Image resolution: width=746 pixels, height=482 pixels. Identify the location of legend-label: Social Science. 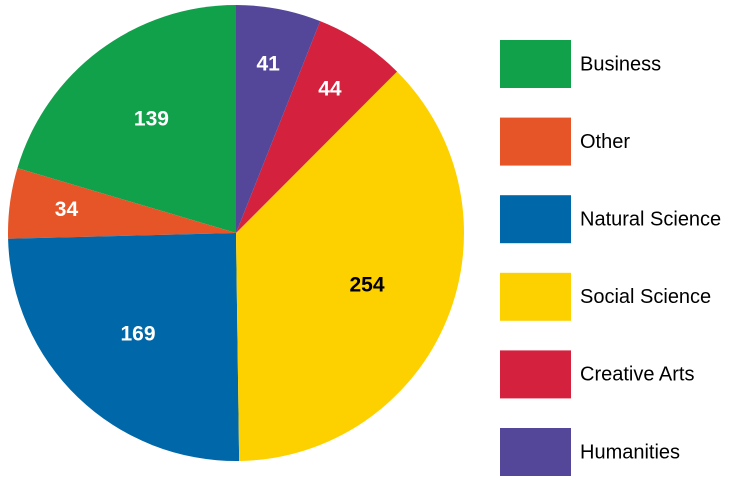
(645, 297).